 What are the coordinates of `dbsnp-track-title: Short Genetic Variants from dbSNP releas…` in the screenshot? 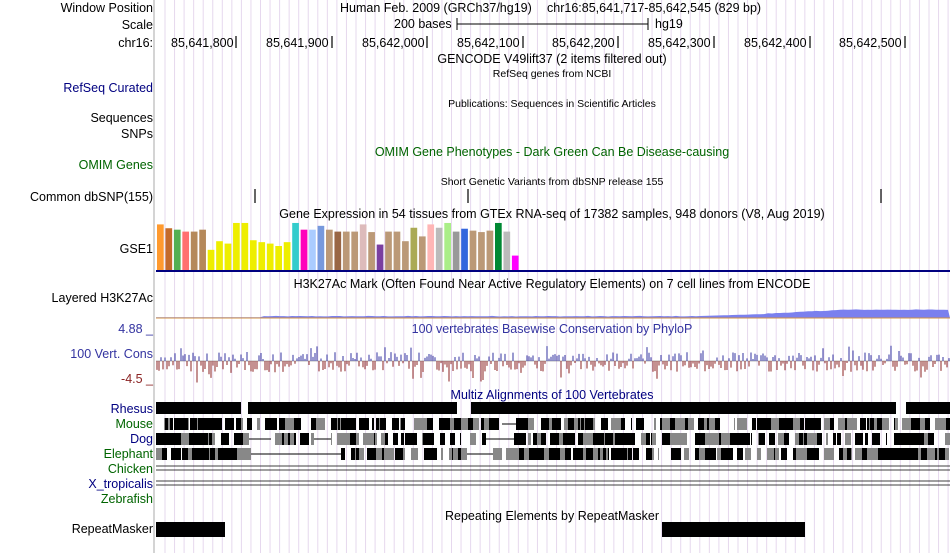 It's located at (552, 182).